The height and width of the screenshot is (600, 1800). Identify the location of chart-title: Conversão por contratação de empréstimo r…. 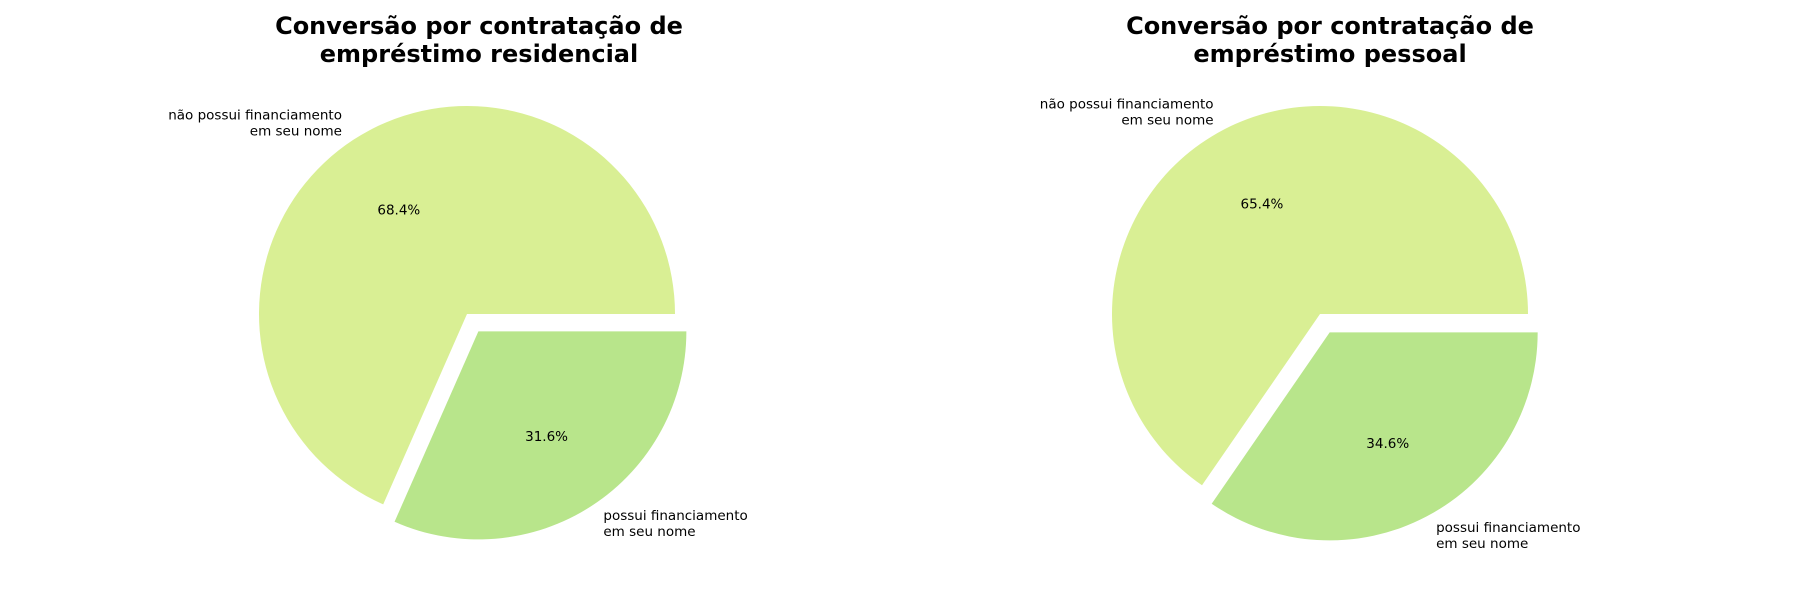
(479, 40).